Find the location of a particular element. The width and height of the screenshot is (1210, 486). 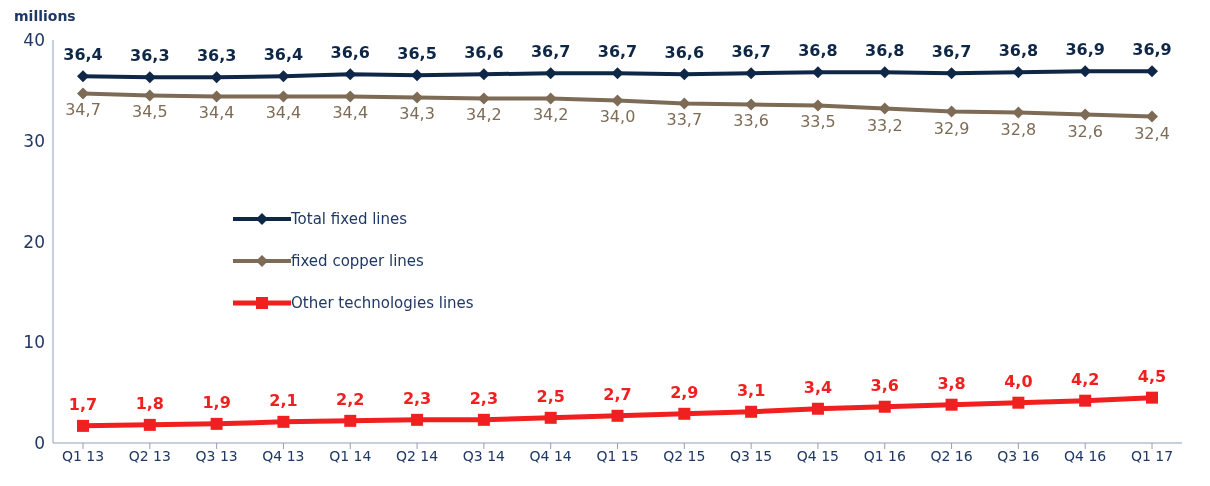

legend-label: Other technologies lines is located at coordinates (382, 303).